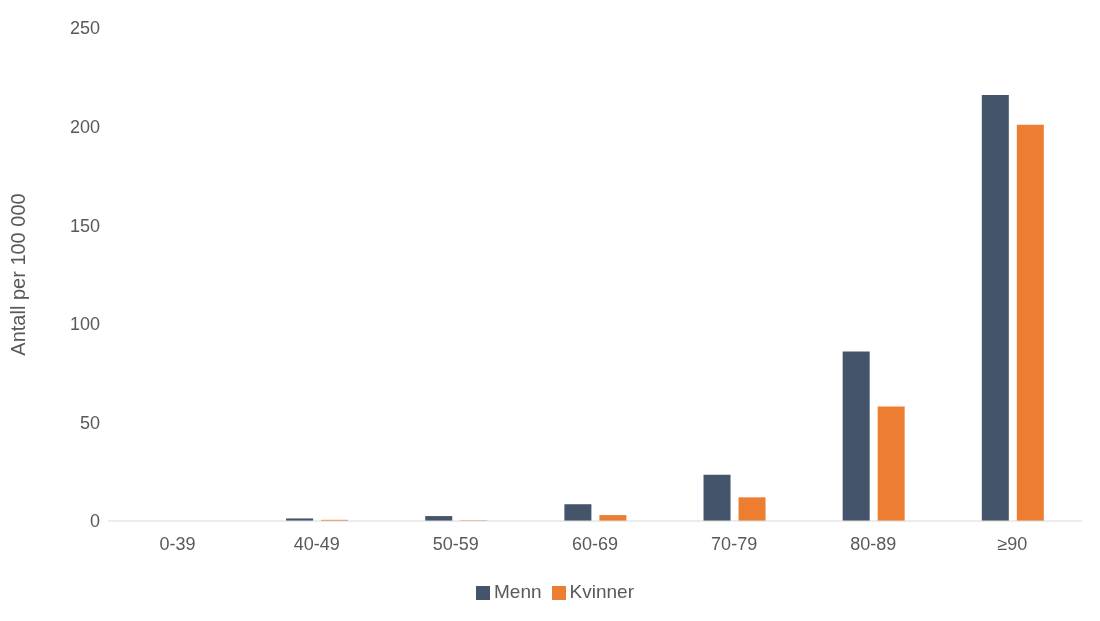  Describe the element at coordinates (316, 543) in the screenshot. I see `x-tick-label: 40-49` at that location.